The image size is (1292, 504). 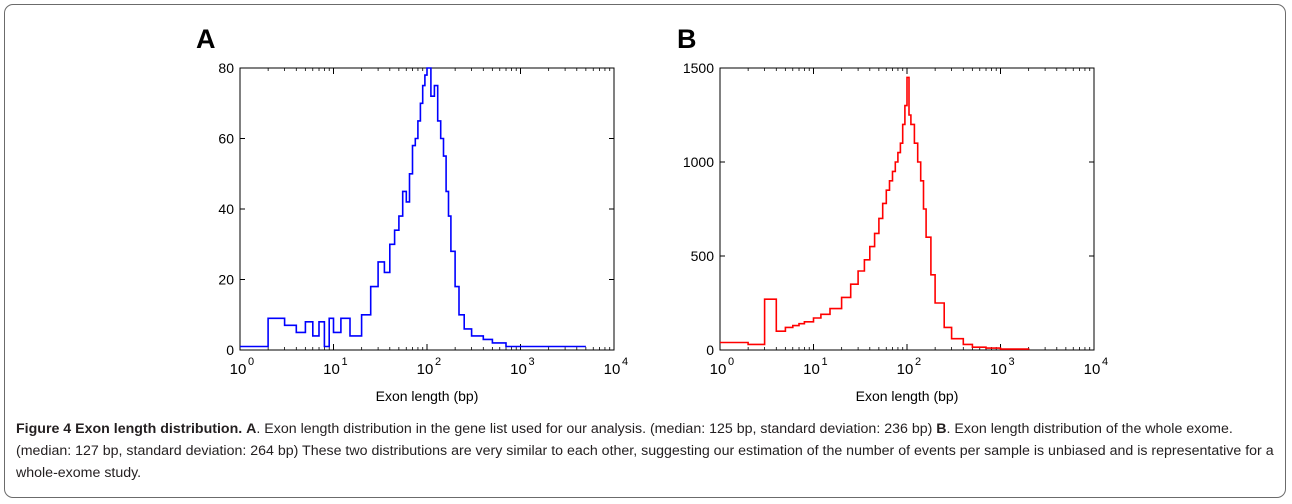 I want to click on x-tick-label-a-1: 10, so click(x=331, y=369).